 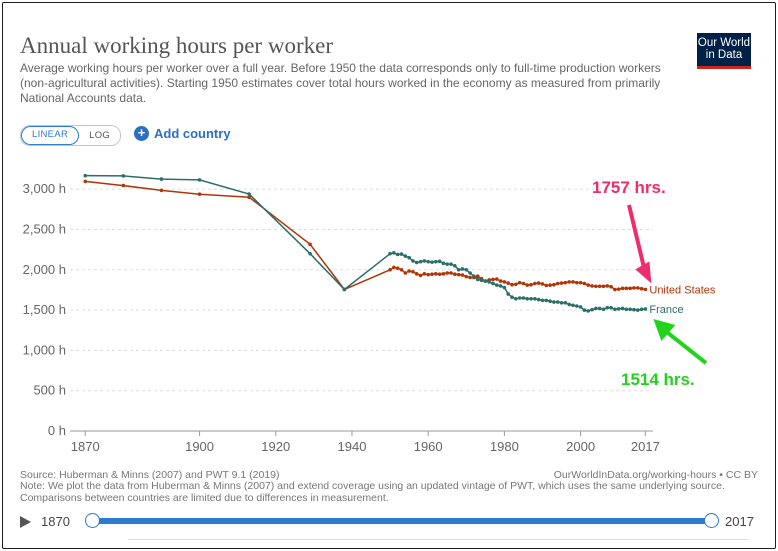 I want to click on divider, so click(x=438, y=542).